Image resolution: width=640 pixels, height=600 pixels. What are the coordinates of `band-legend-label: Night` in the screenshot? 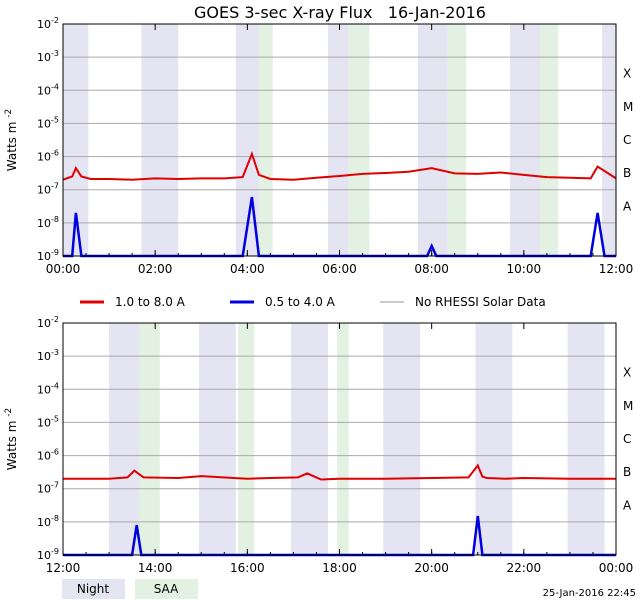 It's located at (93, 589).